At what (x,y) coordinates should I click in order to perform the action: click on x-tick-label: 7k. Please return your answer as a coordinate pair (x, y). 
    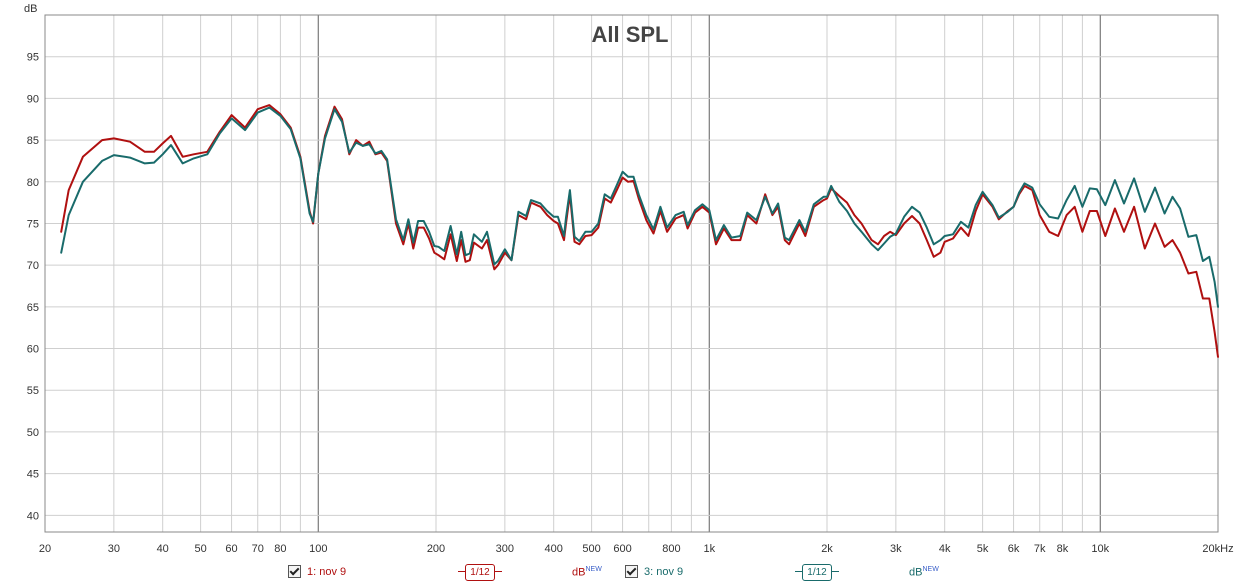
    Looking at the image, I should click on (1040, 549).